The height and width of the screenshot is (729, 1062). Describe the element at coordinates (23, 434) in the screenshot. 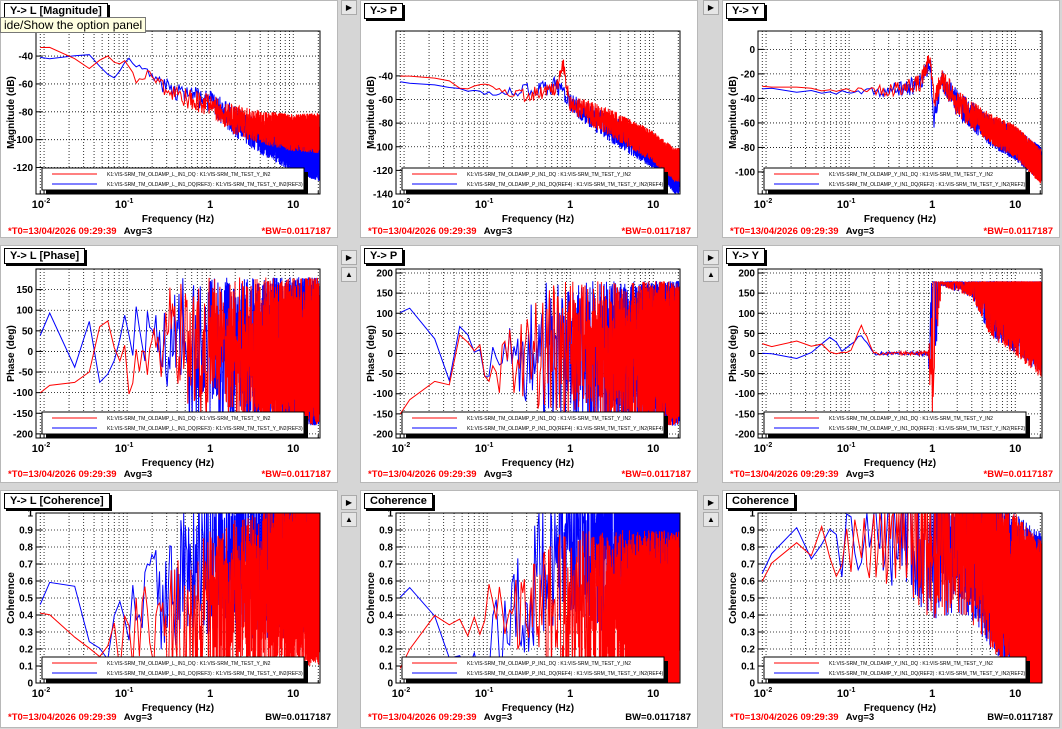

I see `y-tick-label: -200` at that location.